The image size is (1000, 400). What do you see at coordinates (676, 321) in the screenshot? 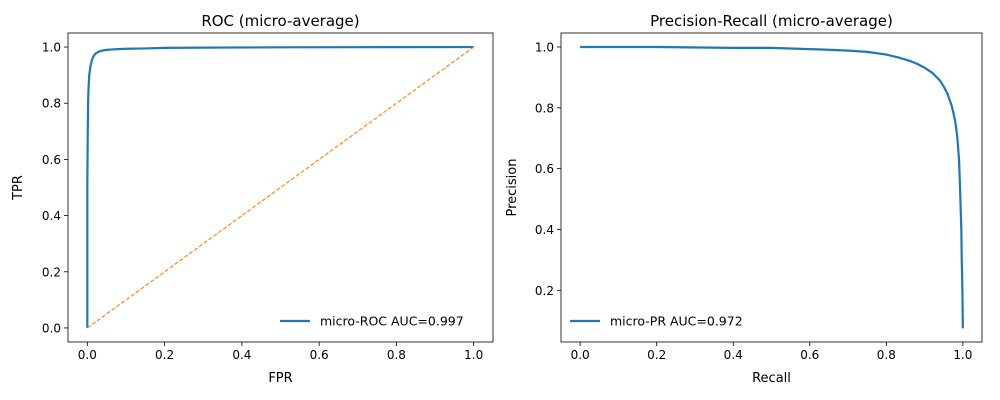
I see `legend-label: micro-PR AUC=0.972` at bounding box center [676, 321].